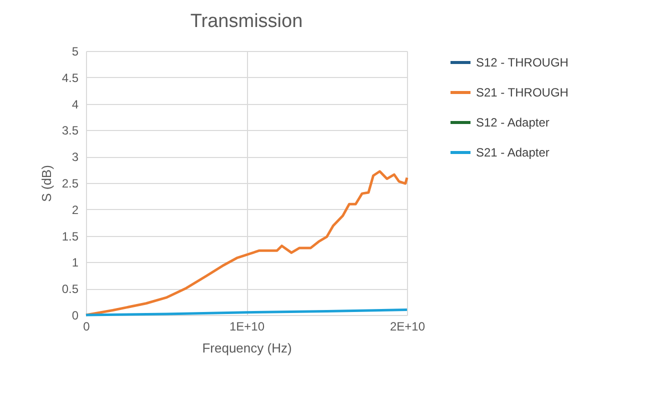 The width and height of the screenshot is (649, 409). Describe the element at coordinates (247, 348) in the screenshot. I see `x-axis-title: Frequency (Hz)` at that location.